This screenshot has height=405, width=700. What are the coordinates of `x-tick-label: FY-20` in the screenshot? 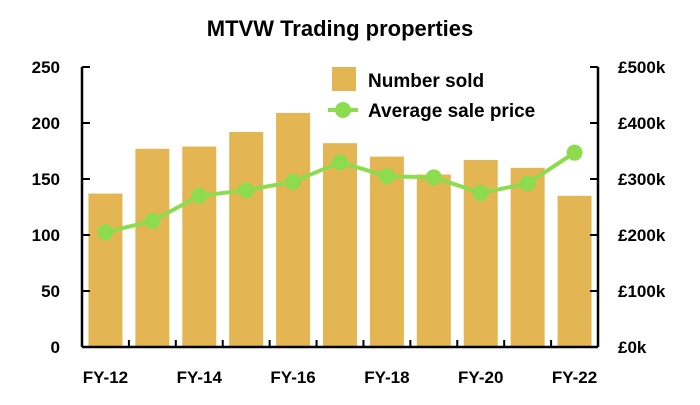 It's located at (480, 377).